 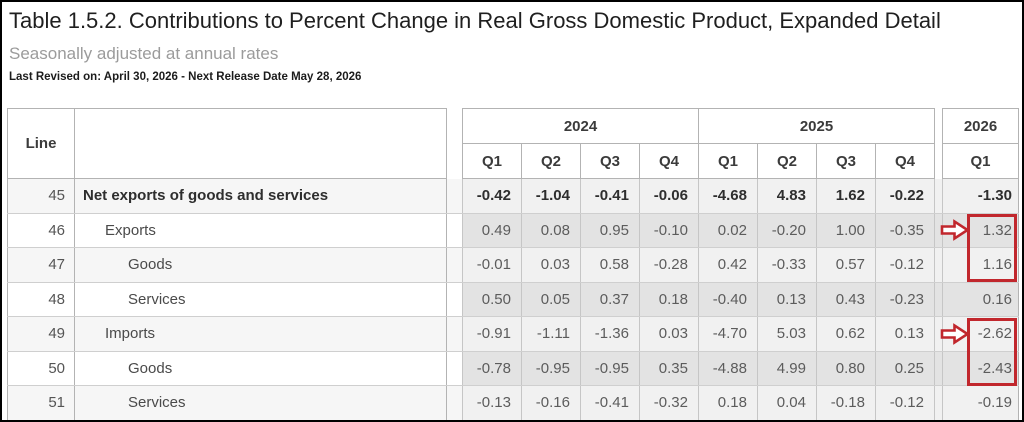 What do you see at coordinates (728, 368) in the screenshot?
I see `value-cell: -4.88` at bounding box center [728, 368].